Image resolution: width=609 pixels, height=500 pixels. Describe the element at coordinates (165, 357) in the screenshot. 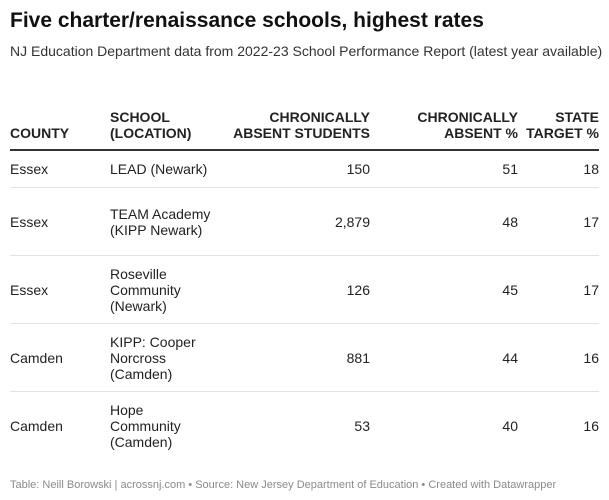

I see `cell-school: KIPP: Cooper Norcross (Camden)` at that location.